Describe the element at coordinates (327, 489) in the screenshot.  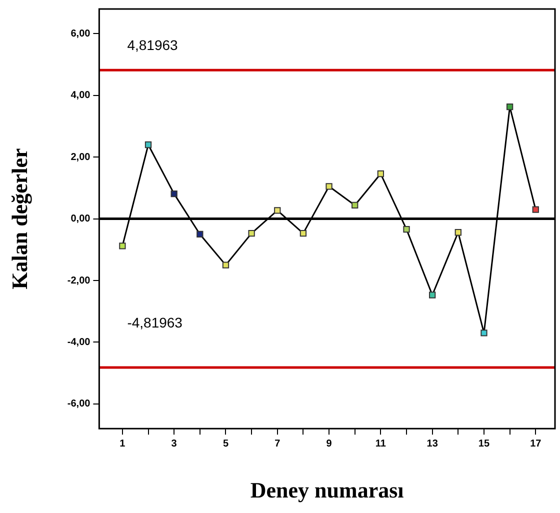
I see `x-axis-title: Deney numarası` at that location.